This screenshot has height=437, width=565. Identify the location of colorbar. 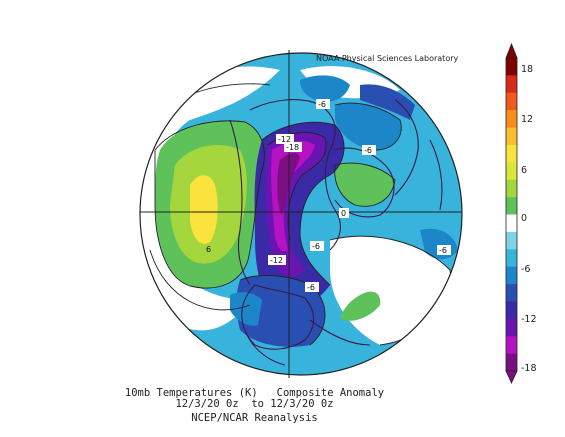
(511, 213).